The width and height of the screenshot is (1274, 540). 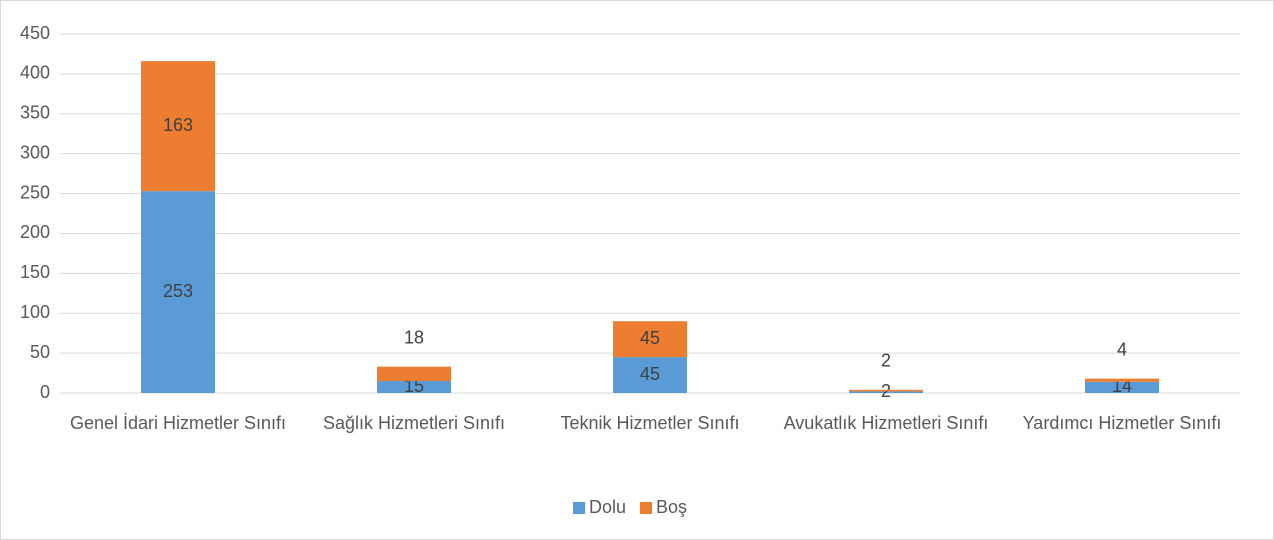 I want to click on data-label: 163, so click(x=178, y=125).